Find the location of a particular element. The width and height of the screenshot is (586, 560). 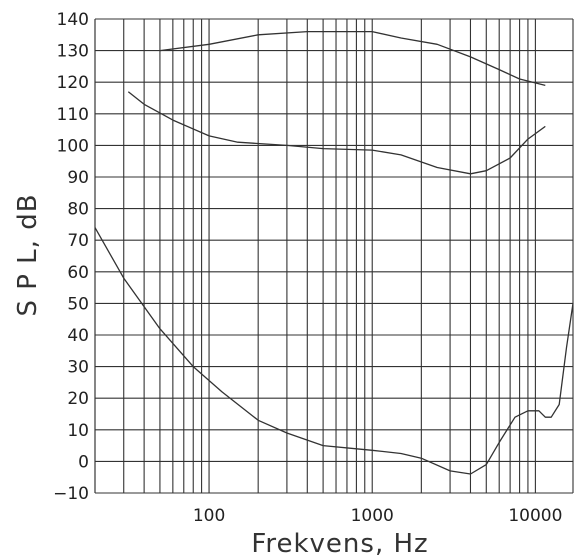

y-tick-label: 20 is located at coordinates (78, 399).